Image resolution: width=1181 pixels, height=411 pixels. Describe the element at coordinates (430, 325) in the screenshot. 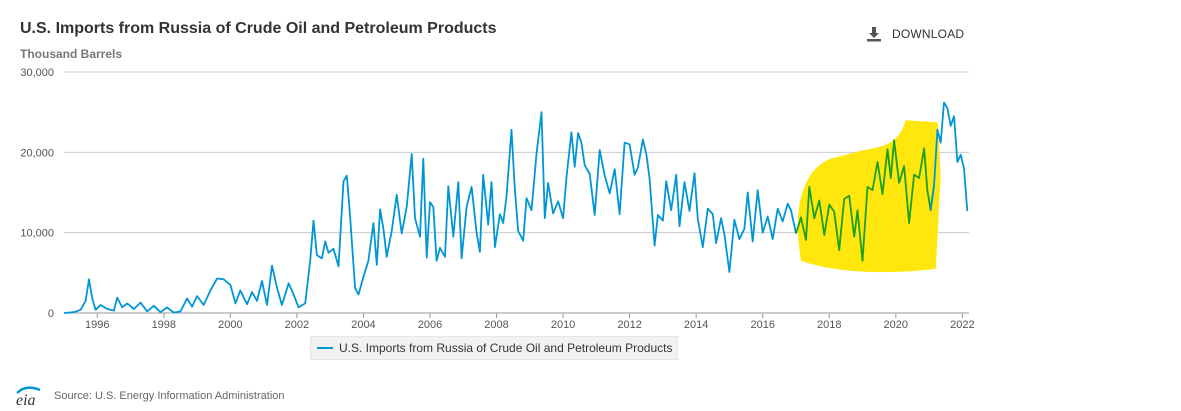

I see `x-tick-label: 2006` at that location.